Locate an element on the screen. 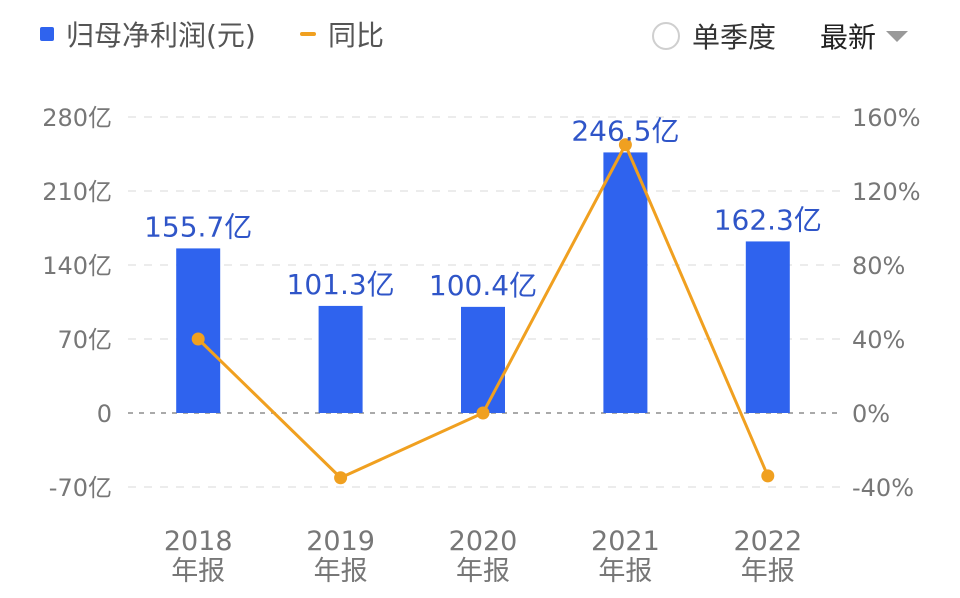 This screenshot has height=598, width=960. single-quarter-label: 单季度 is located at coordinates (734, 37).